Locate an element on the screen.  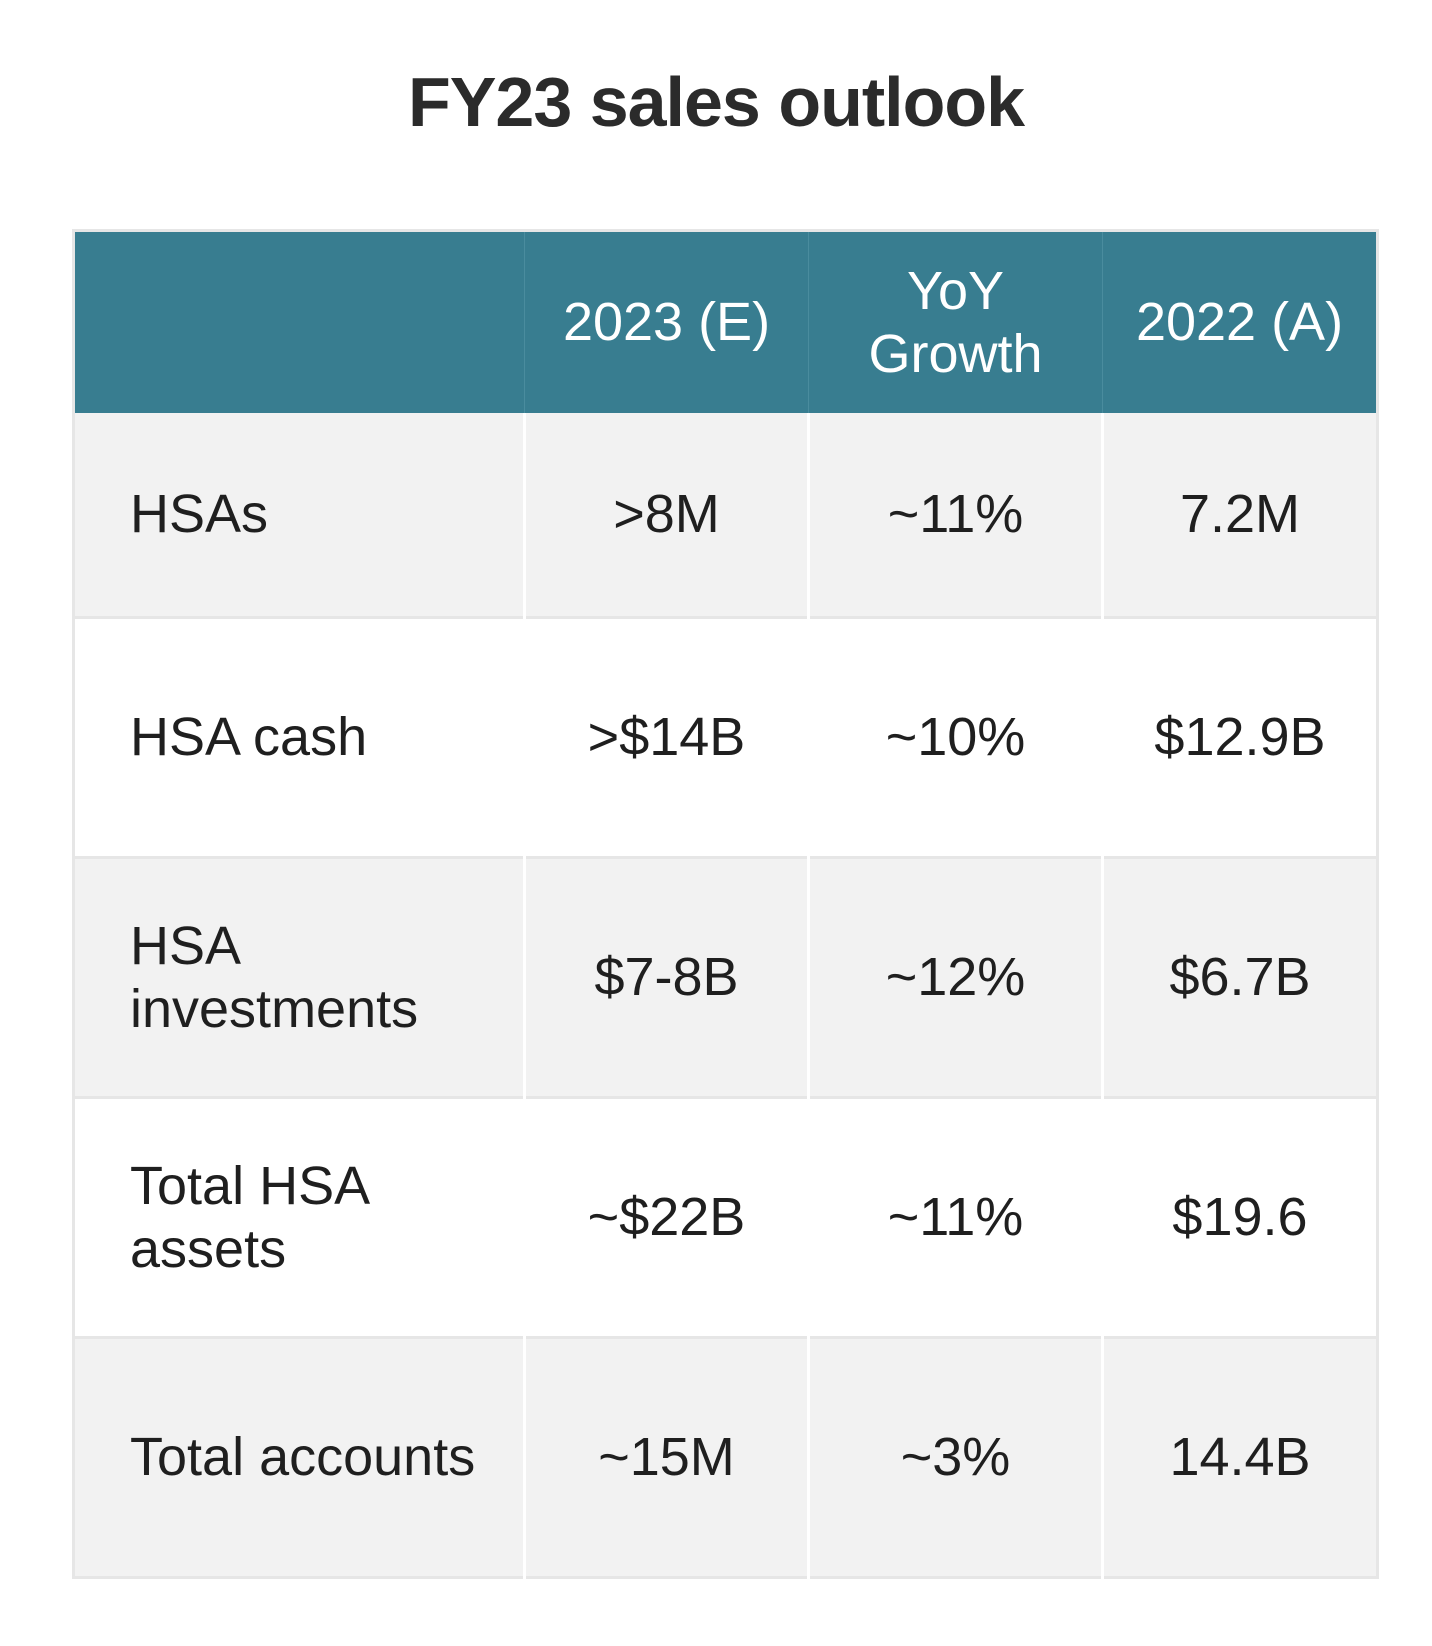
row-label: Total HSA assets is located at coordinates (299, 1217).